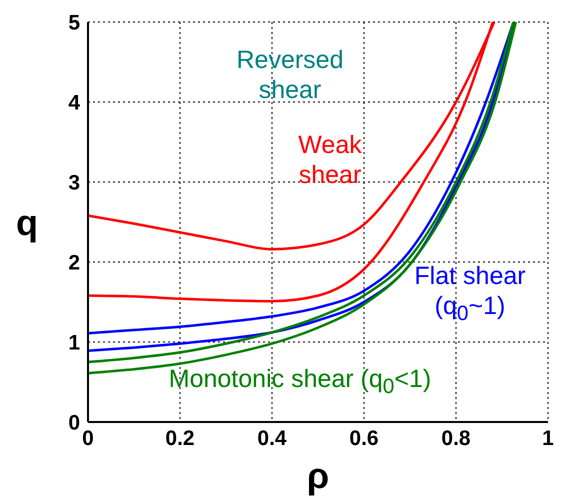 The height and width of the screenshot is (502, 567). Describe the element at coordinates (74, 22) in the screenshot. I see `y-tick-label: 5` at that location.